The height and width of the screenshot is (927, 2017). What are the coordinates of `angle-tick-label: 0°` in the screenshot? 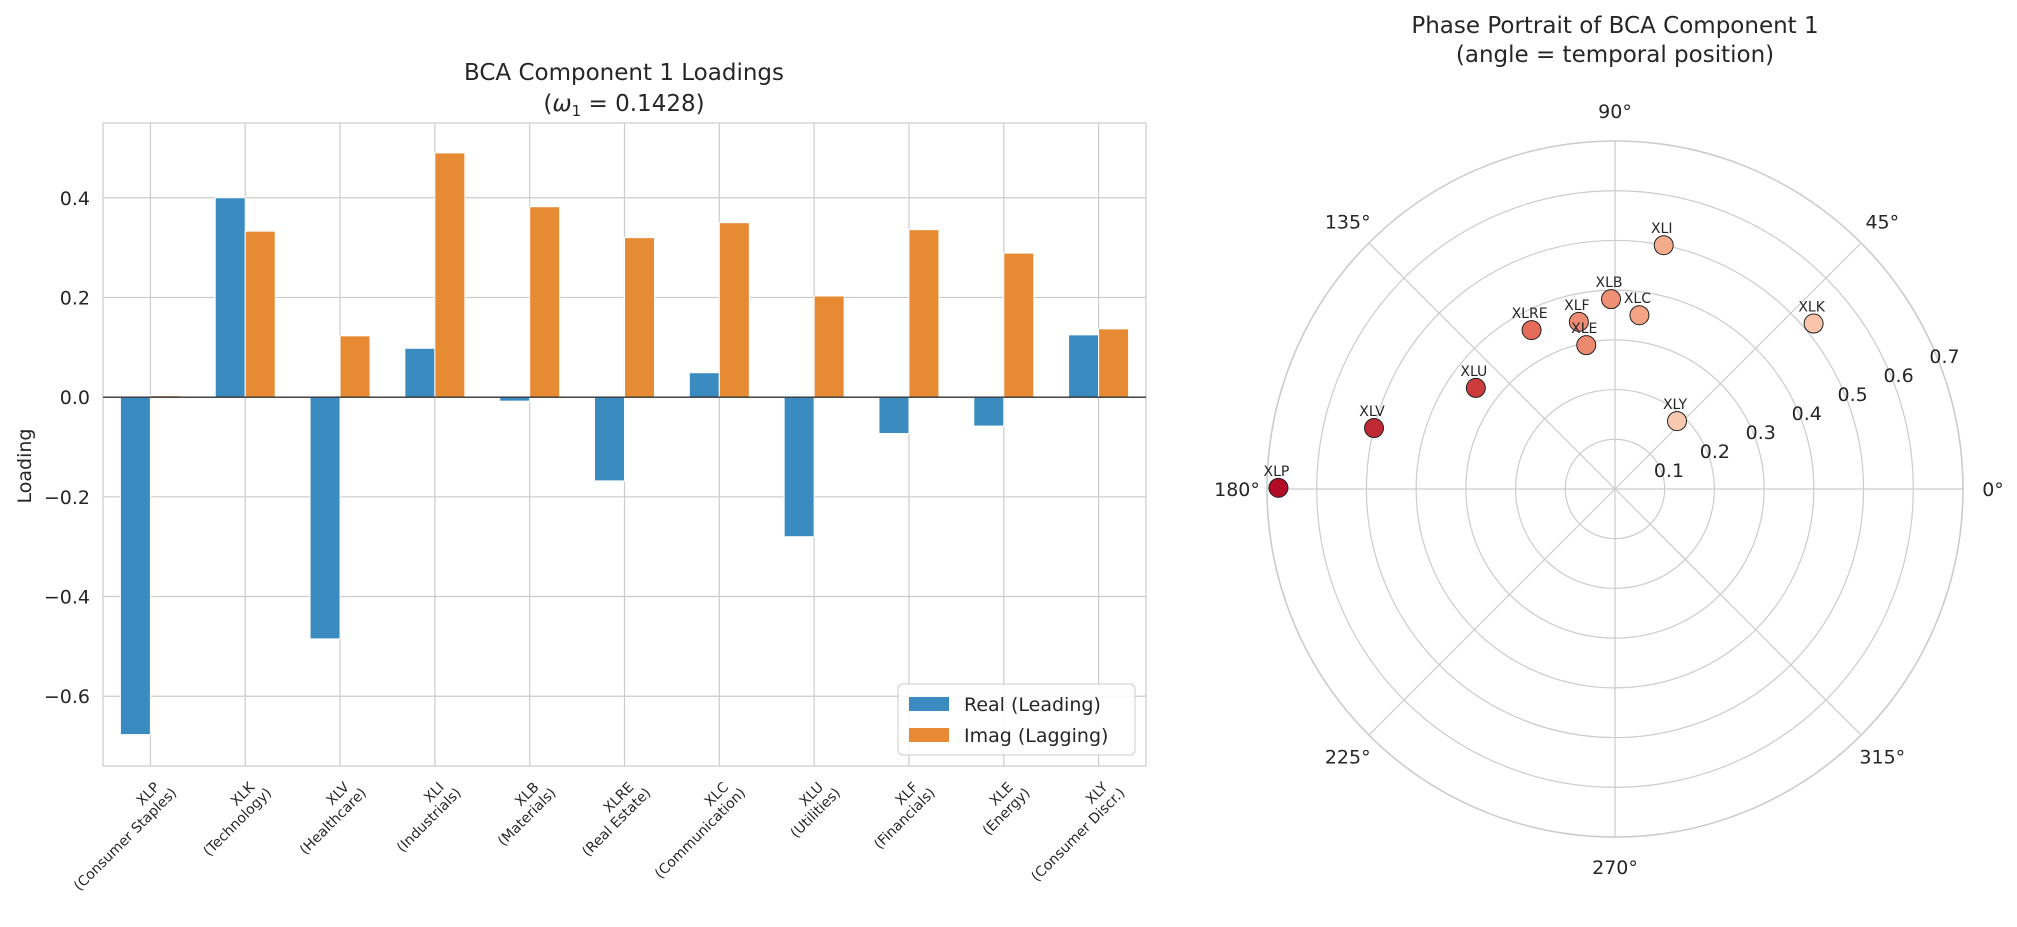 It's located at (1993, 490).